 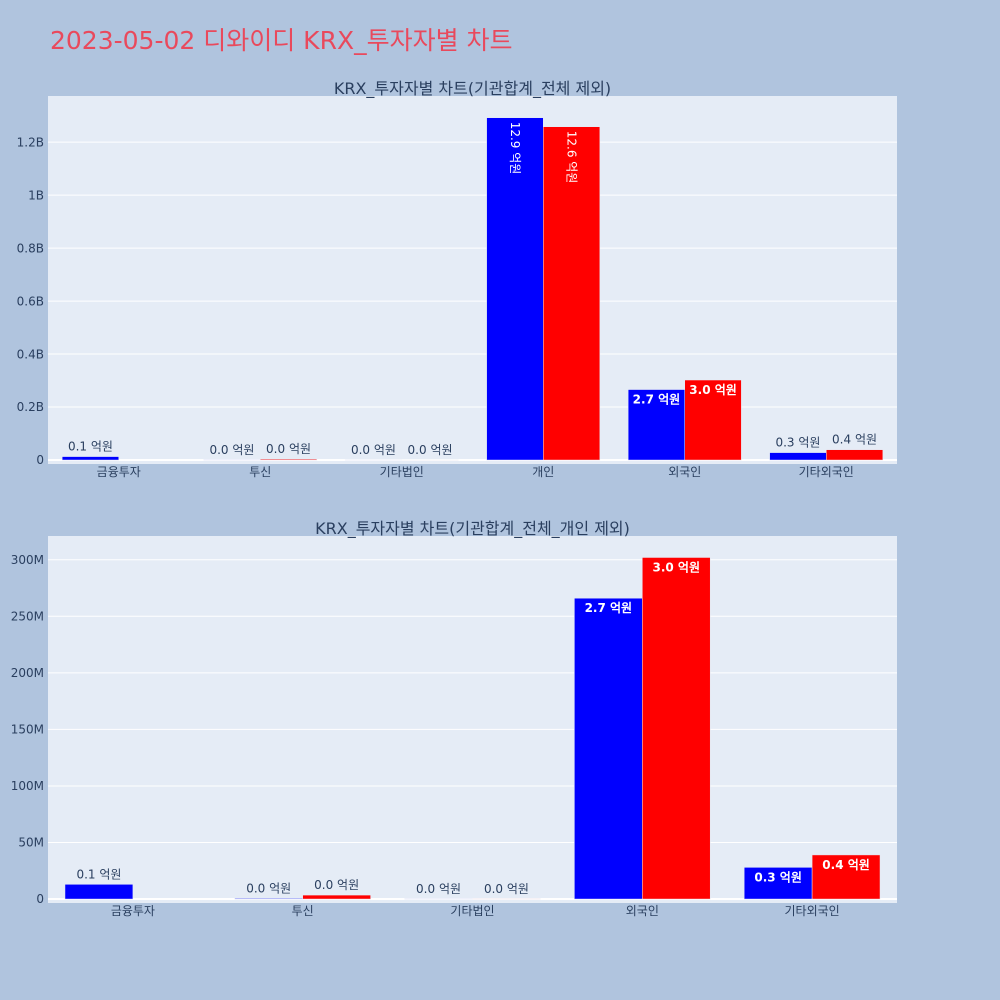 I want to click on subplot-title: KRX_투자자별 차트(기관합계_전체 제외), so click(x=472, y=89).